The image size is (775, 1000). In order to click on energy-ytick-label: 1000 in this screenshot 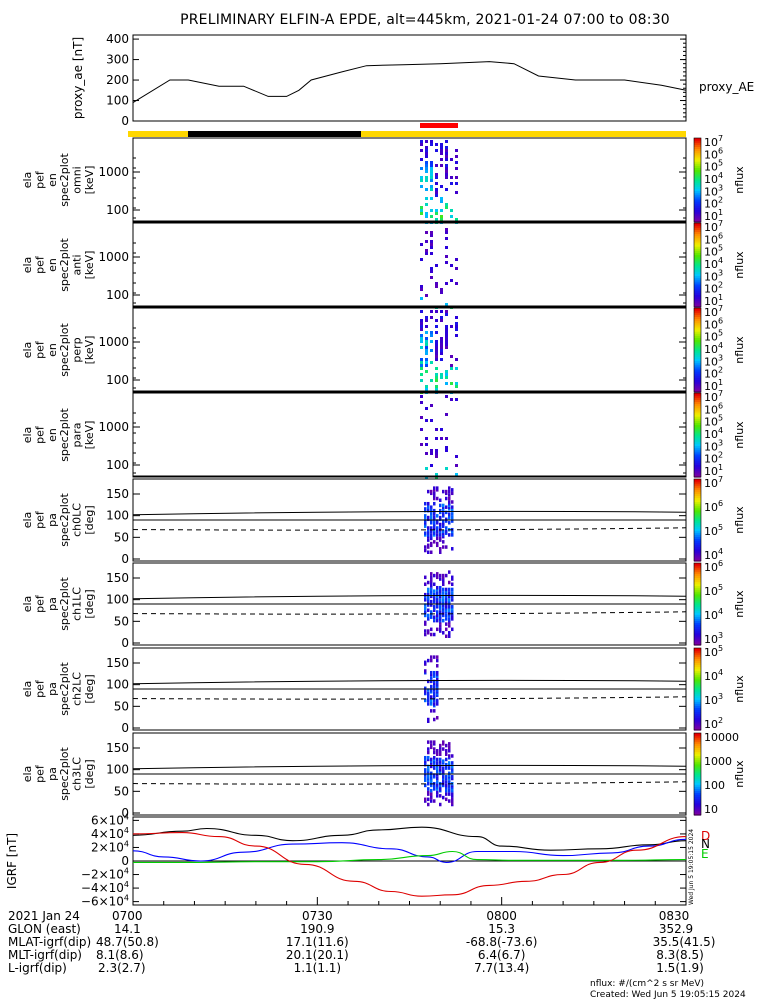, I will do `click(113, 172)`.